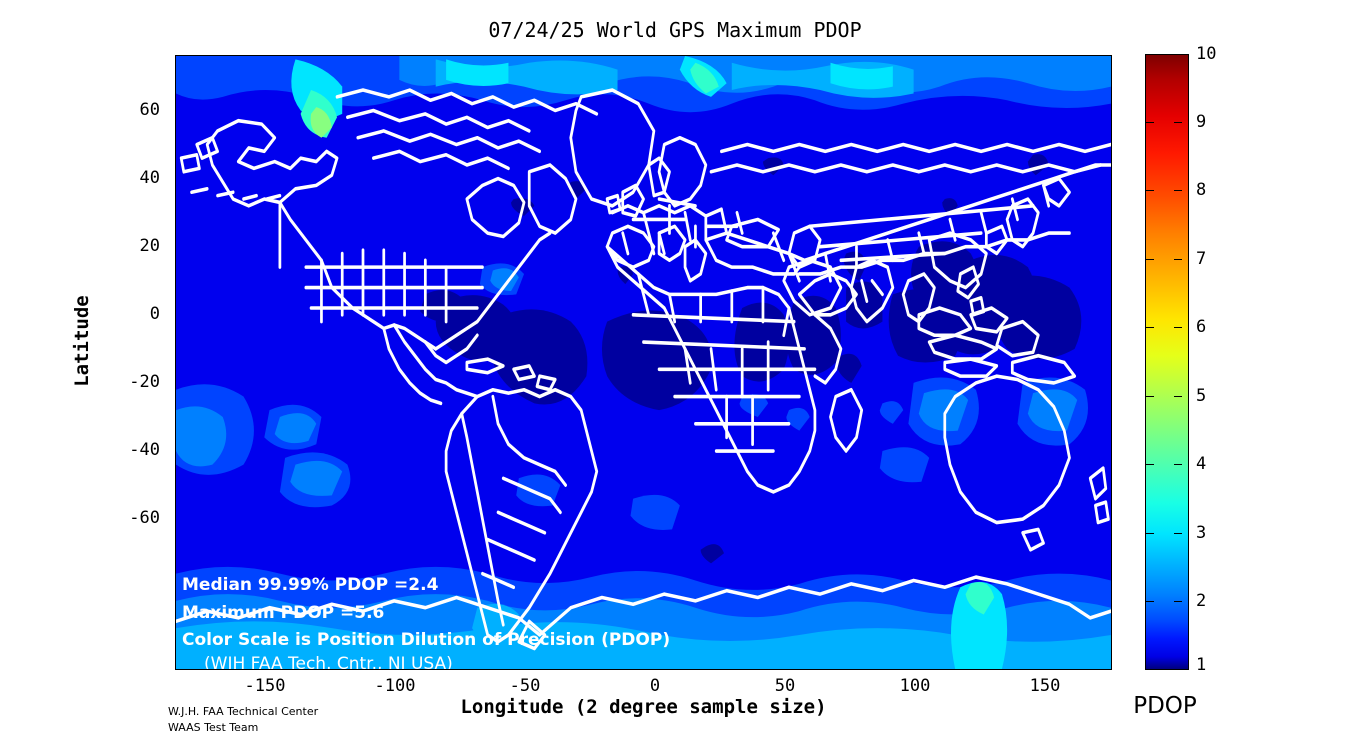 Image resolution: width=1350 pixels, height=750 pixels. What do you see at coordinates (1201, 122) in the screenshot?
I see `colorbar-label-9: 9` at bounding box center [1201, 122].